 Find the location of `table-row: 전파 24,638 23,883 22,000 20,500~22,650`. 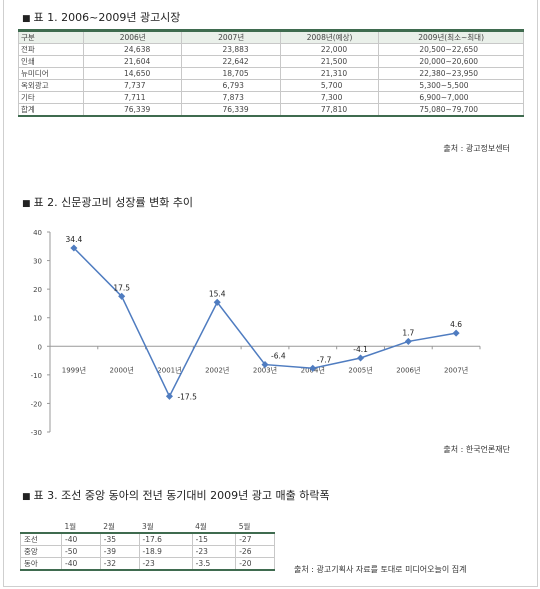

table-row: 전파 24,638 23,883 22,000 20,500~22,650 is located at coordinates (271, 49).